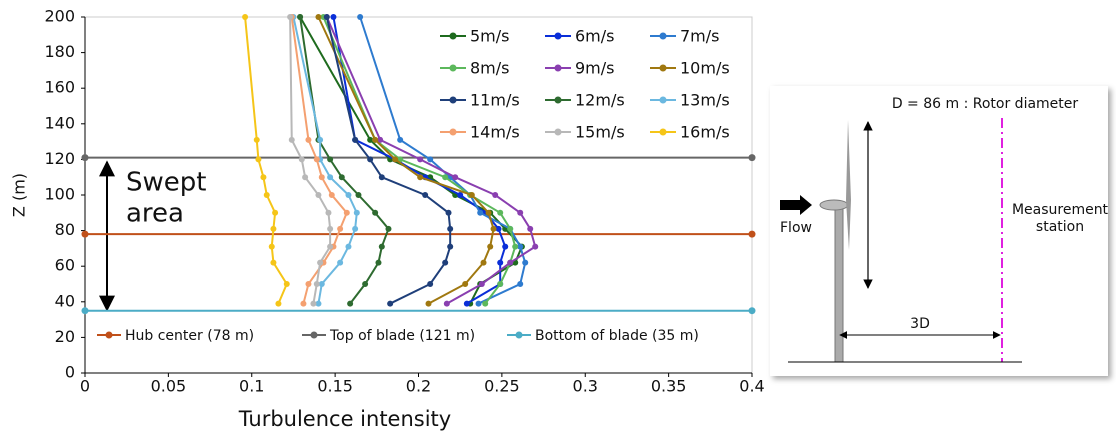 The image size is (1116, 438). What do you see at coordinates (502, 386) in the screenshot?
I see `x-tick-label: 0.25` at bounding box center [502, 386].